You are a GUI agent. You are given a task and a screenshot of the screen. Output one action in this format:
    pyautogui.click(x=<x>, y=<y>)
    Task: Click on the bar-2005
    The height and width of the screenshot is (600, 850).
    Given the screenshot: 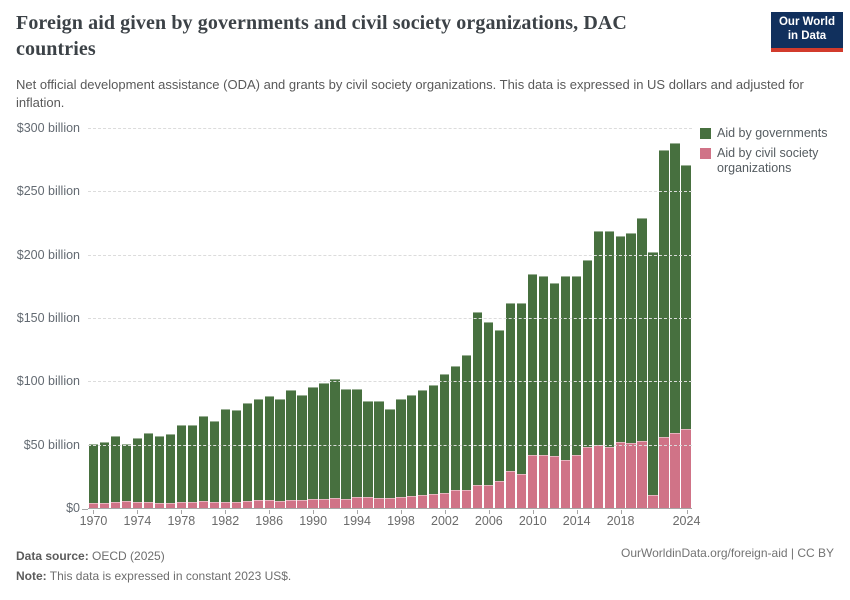 What is the action you would take?
    pyautogui.click(x=477, y=319)
    